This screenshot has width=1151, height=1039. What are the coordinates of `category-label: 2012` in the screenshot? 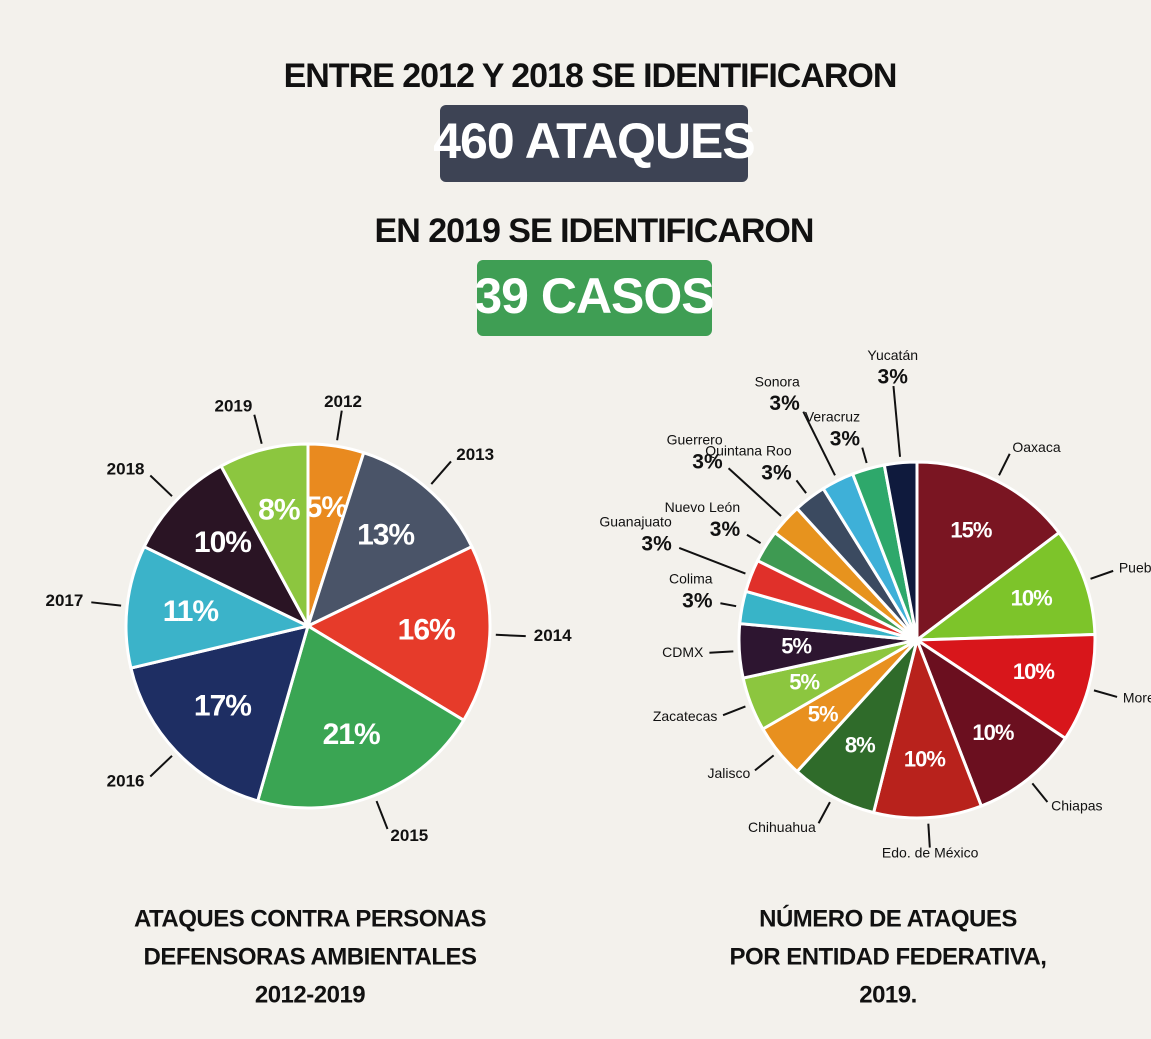 It's located at (343, 401).